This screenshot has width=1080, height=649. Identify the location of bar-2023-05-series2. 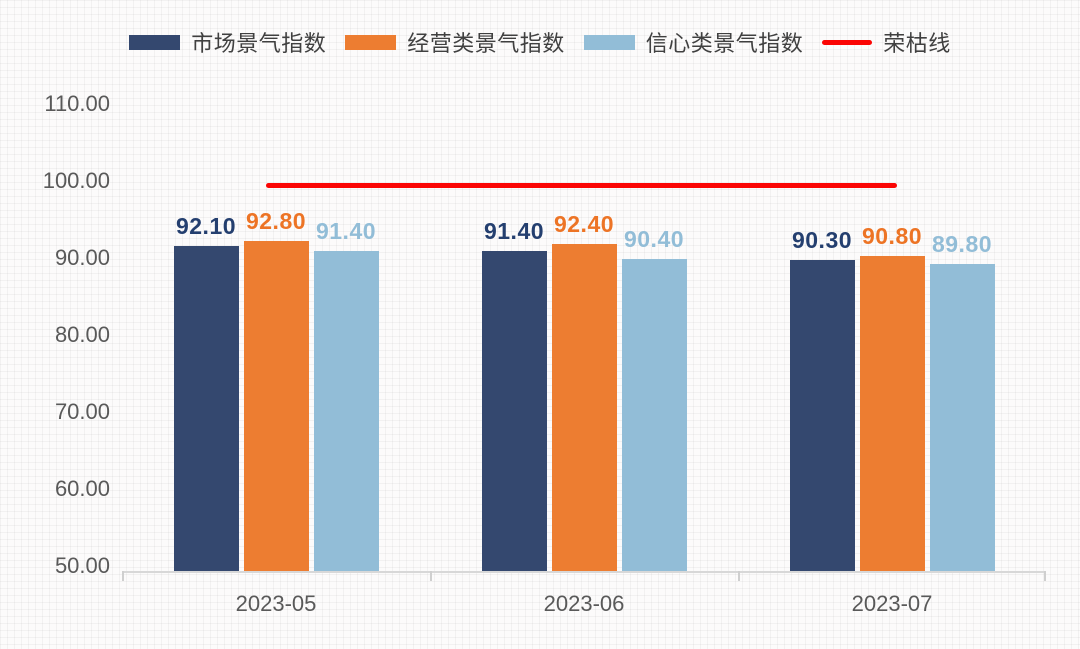
(276, 405).